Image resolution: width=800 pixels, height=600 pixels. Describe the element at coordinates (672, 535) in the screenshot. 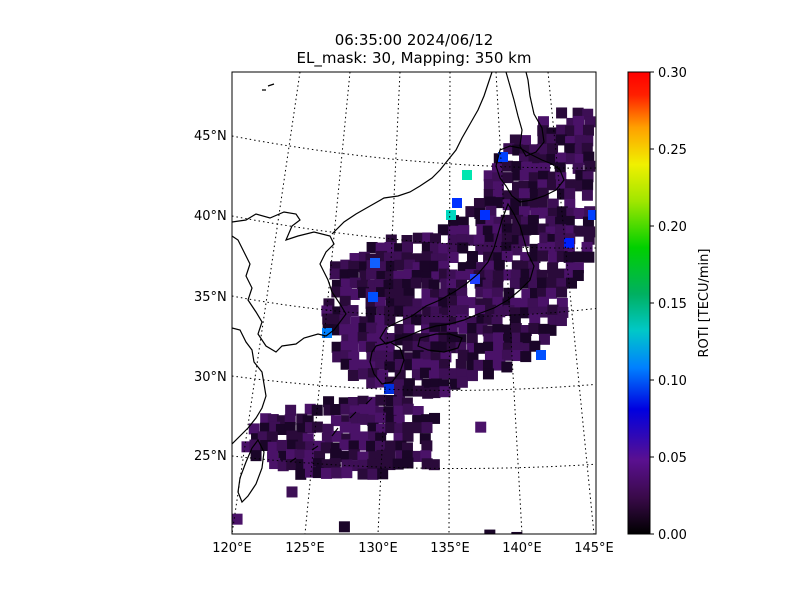

I see `cb-tick-0: 0.00` at that location.